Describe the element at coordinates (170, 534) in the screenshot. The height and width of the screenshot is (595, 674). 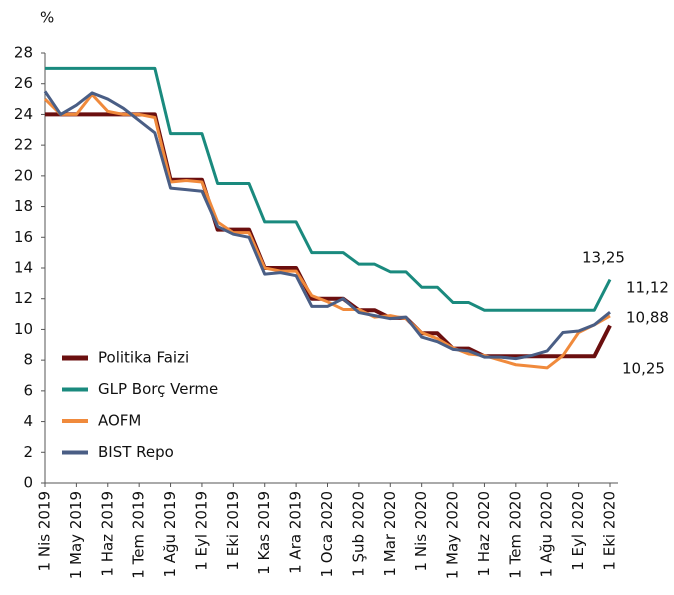
I see `x-tick-label: 1 Ağu 2019` at that location.